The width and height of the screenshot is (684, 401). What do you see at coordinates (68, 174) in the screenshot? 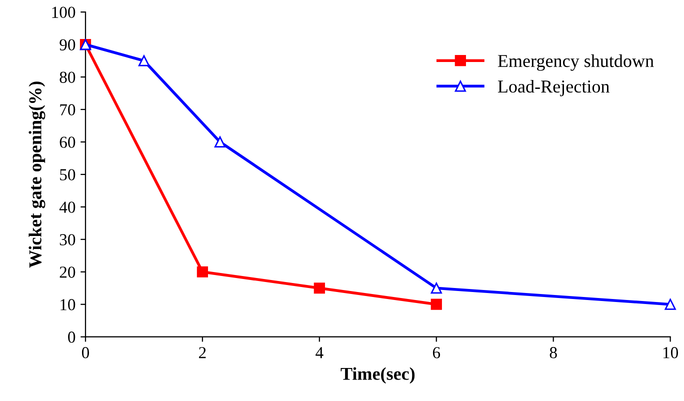
I see `y-tick-label: 50` at bounding box center [68, 174].